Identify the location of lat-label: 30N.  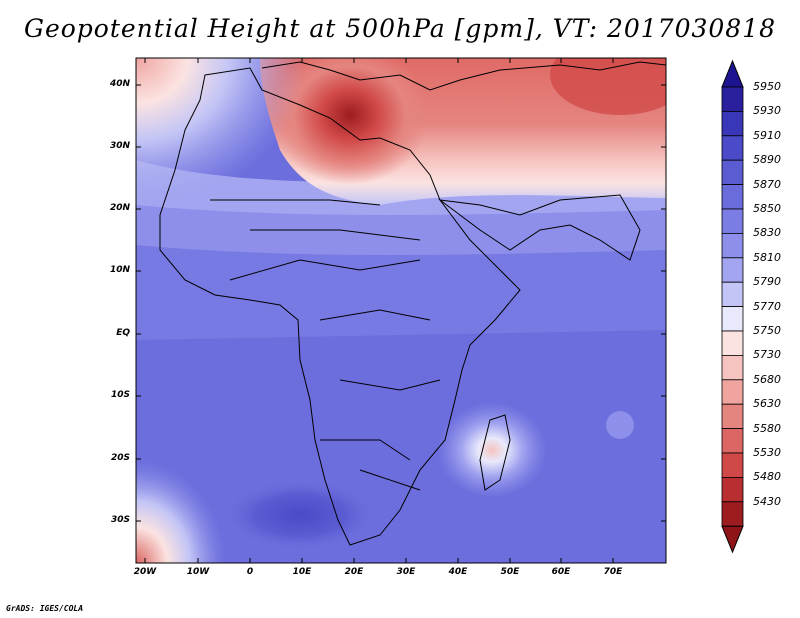
(119, 146).